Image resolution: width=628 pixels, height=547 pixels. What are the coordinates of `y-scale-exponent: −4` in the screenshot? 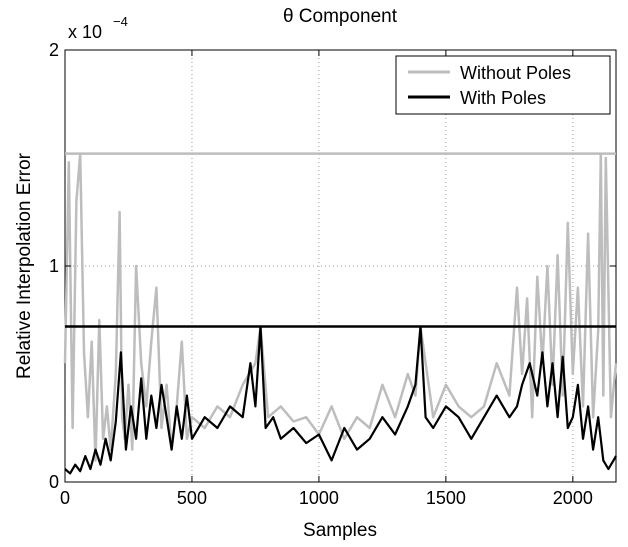 It's located at (120, 21).